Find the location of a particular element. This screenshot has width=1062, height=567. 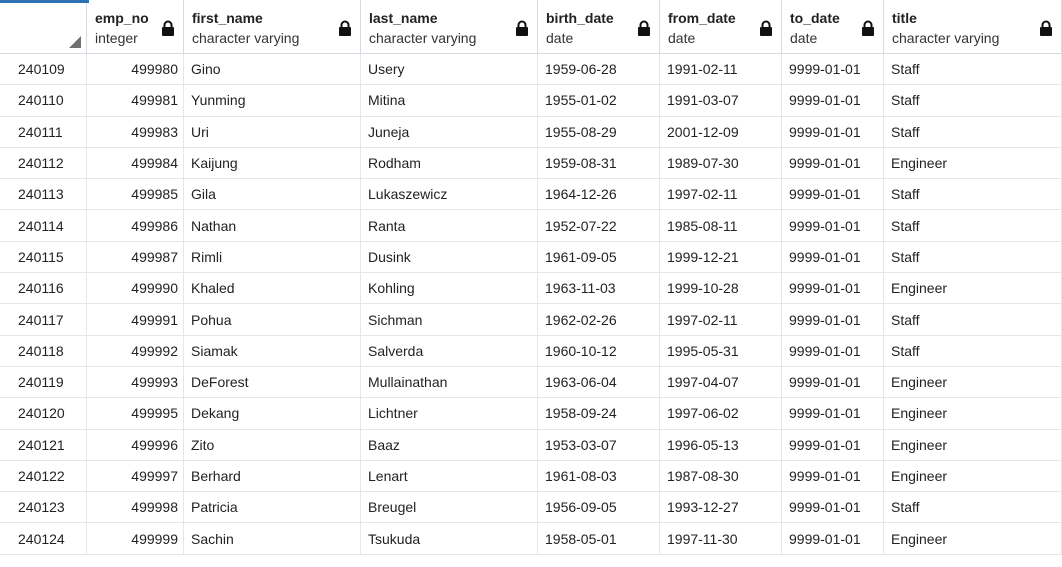

cell-first-name: Pohua is located at coordinates (272, 319).